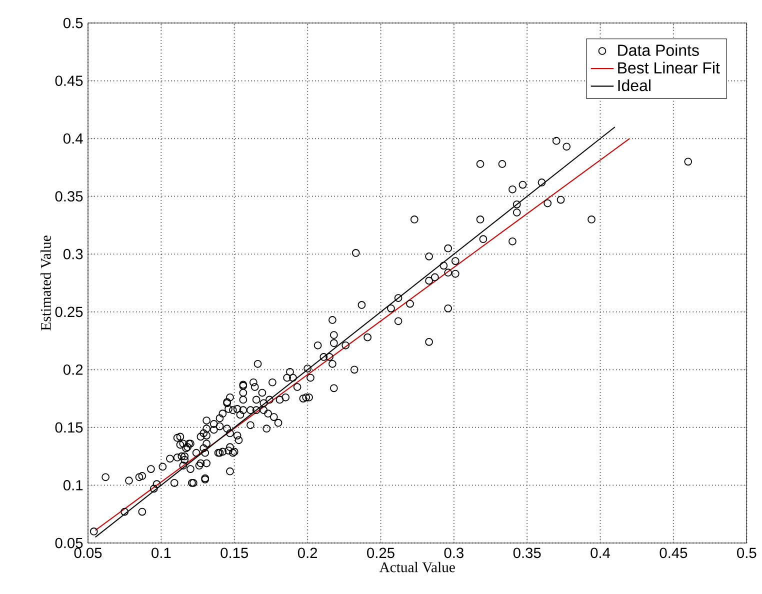 This screenshot has width=762, height=594. Describe the element at coordinates (634, 85) in the screenshot. I see `legend-label: Ideal` at that location.